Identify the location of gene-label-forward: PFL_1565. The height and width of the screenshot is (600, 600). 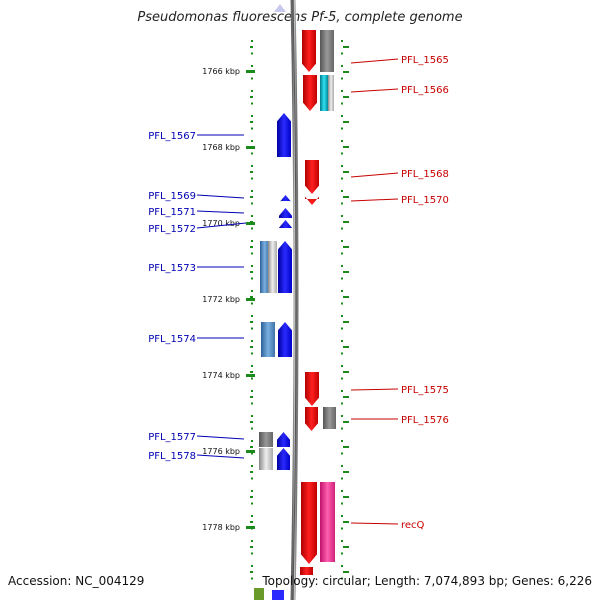
(425, 60).